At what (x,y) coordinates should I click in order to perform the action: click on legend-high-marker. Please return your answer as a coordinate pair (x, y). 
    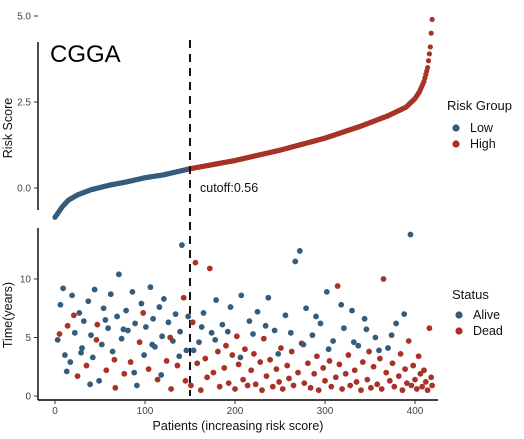
    Looking at the image, I should click on (456, 144).